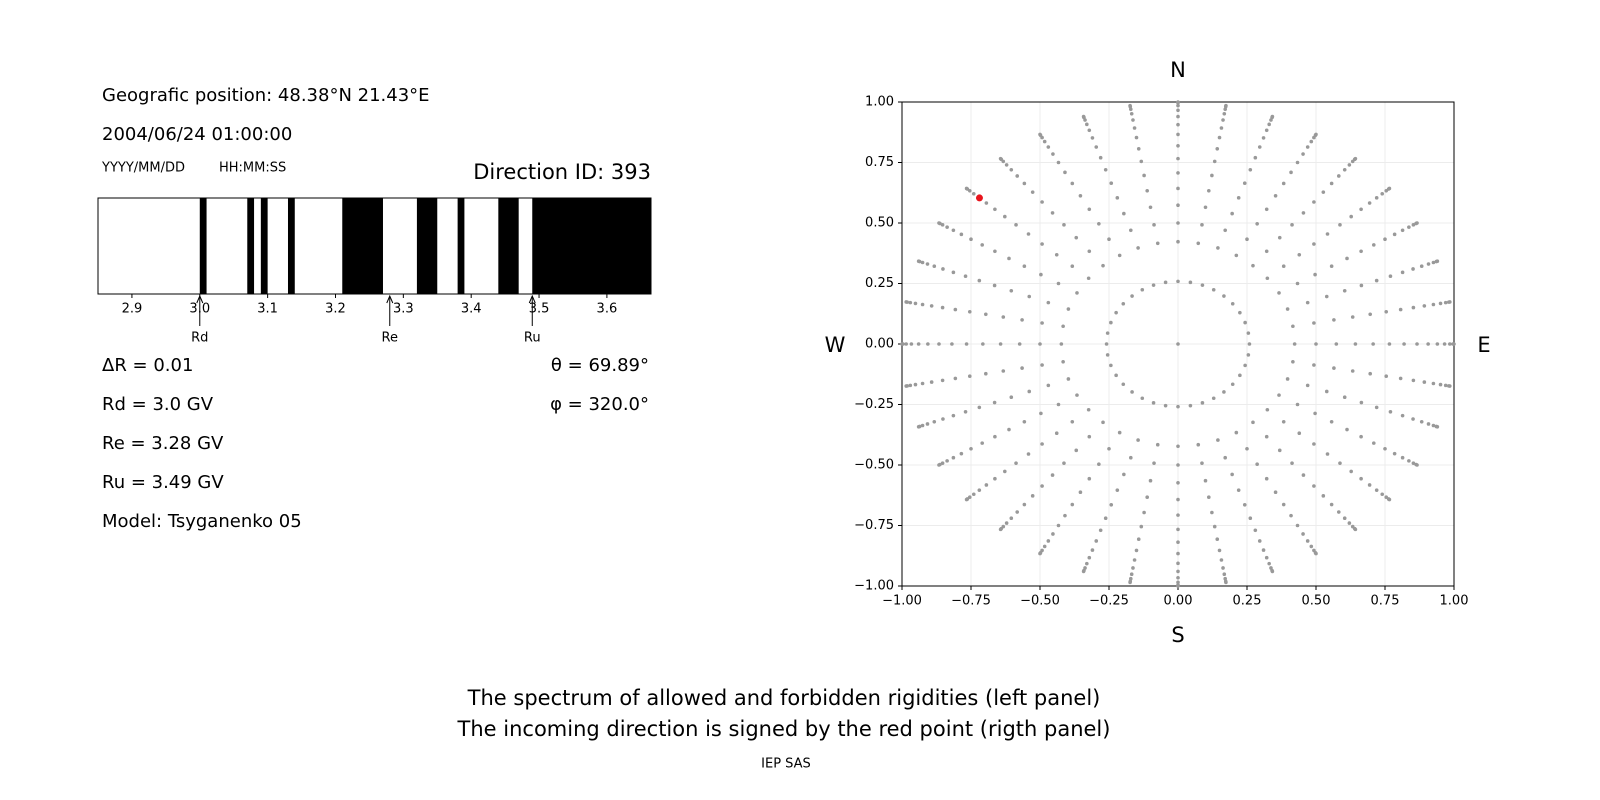 This screenshot has width=1600, height=800. Describe the element at coordinates (390, 299) in the screenshot. I see `arrow-head` at that location.